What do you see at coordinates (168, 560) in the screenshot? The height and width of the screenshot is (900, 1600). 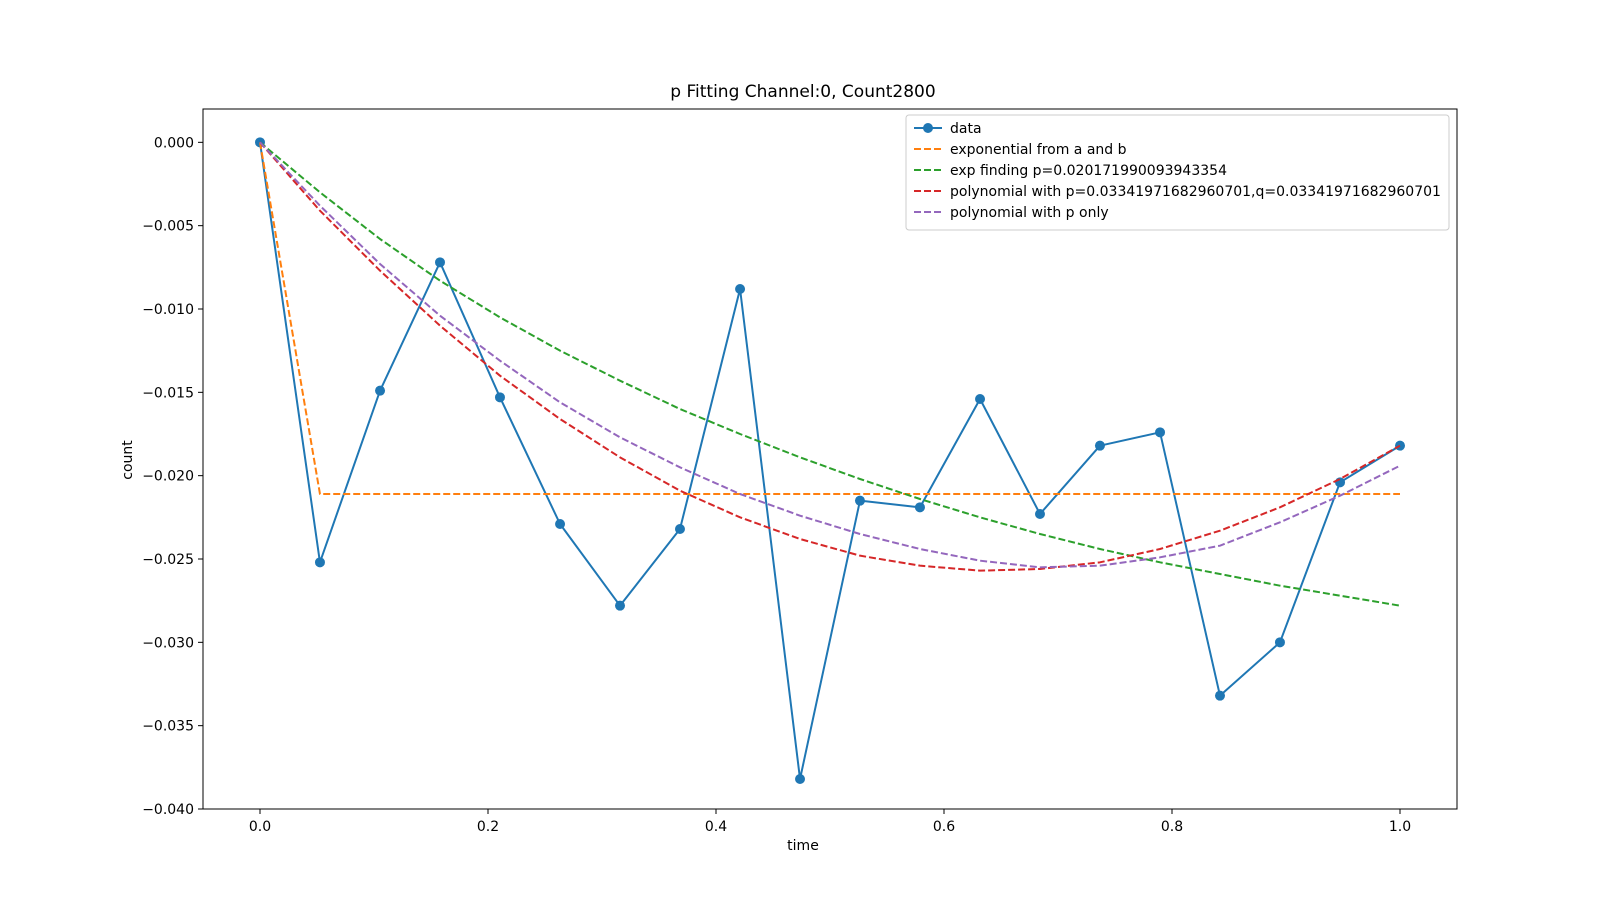 I see `y-tick-label: −0.025` at bounding box center [168, 560].